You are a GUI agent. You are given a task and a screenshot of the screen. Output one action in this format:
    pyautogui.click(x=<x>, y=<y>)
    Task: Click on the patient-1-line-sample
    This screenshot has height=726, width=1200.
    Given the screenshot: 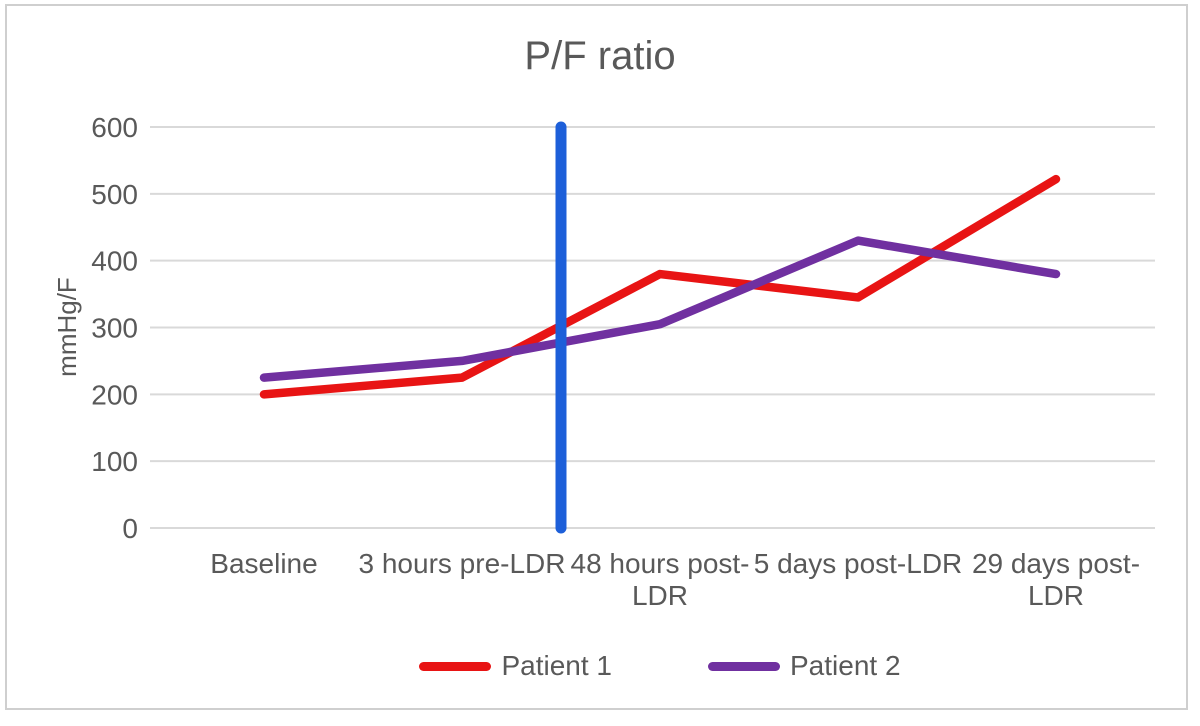 What is the action you would take?
    pyautogui.click(x=455, y=666)
    